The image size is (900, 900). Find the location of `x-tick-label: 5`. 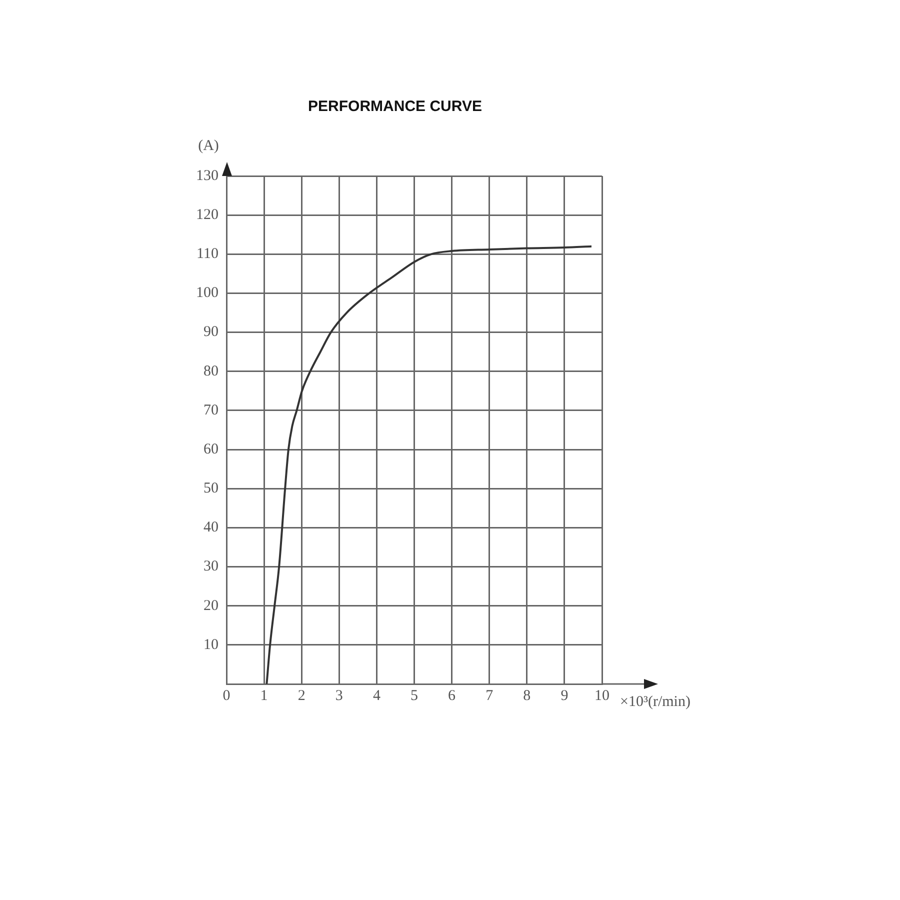

x-tick-label: 5 is located at coordinates (414, 696).